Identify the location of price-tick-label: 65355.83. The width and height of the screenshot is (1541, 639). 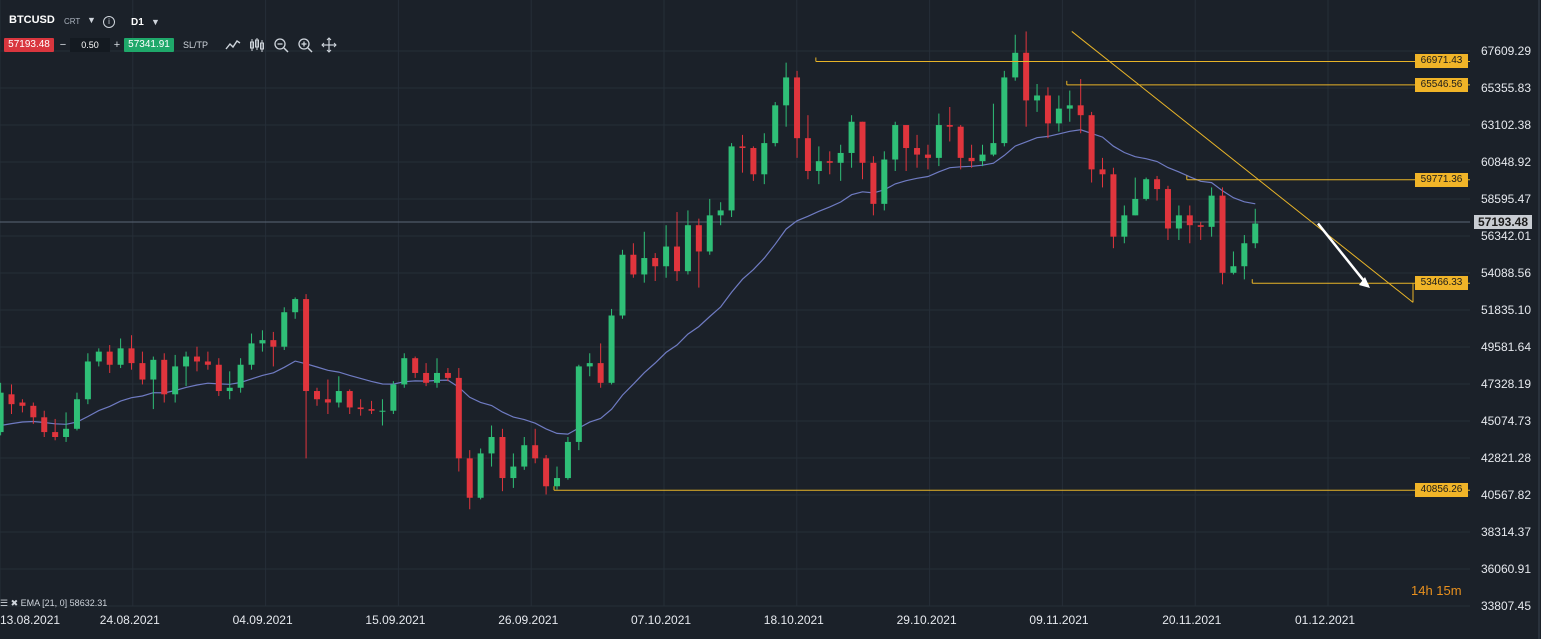
(1505, 87).